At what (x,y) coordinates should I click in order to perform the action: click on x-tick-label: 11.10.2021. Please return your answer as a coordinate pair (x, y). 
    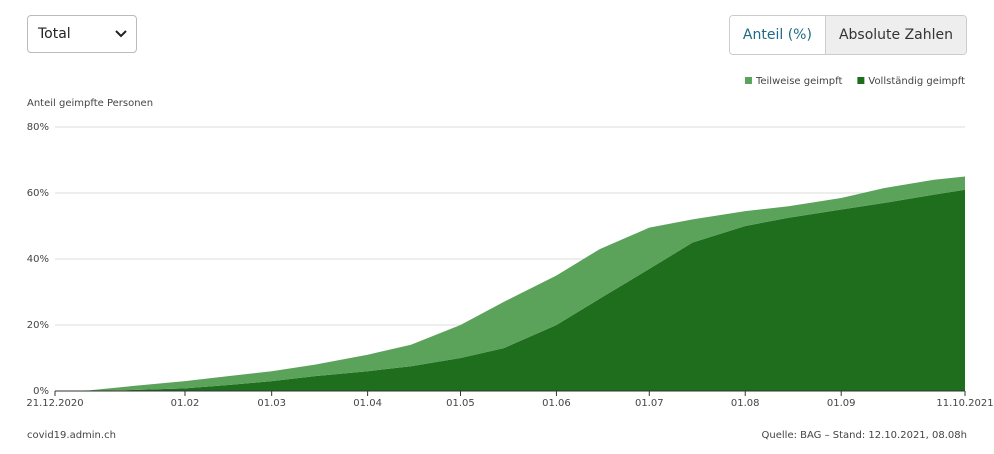
    Looking at the image, I should click on (964, 403).